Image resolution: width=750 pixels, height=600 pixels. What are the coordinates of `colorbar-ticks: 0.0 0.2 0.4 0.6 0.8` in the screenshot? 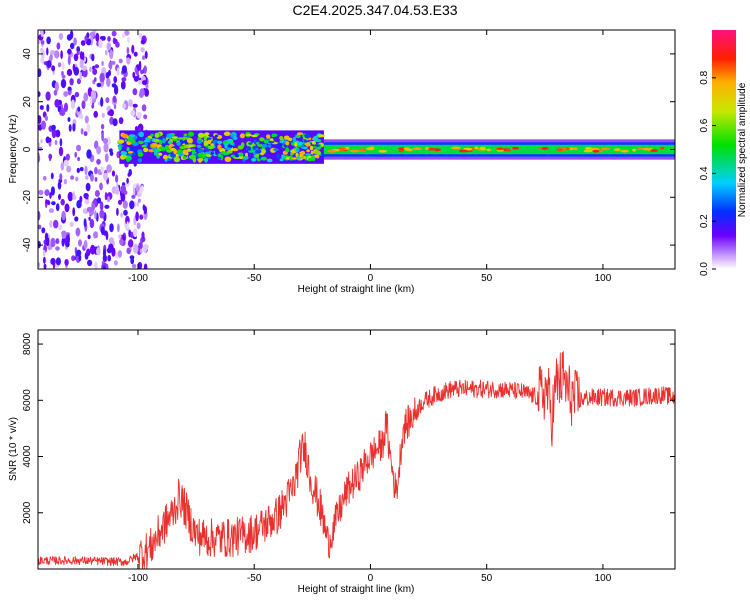 It's located at (707, 173).